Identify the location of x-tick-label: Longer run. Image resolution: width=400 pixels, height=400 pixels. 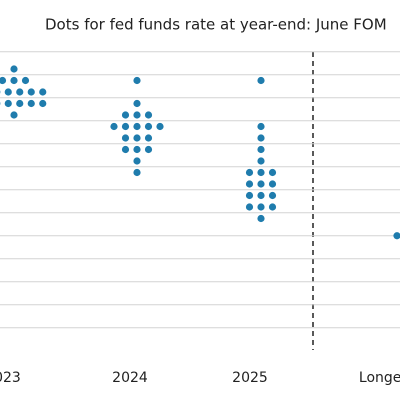
(379, 378).